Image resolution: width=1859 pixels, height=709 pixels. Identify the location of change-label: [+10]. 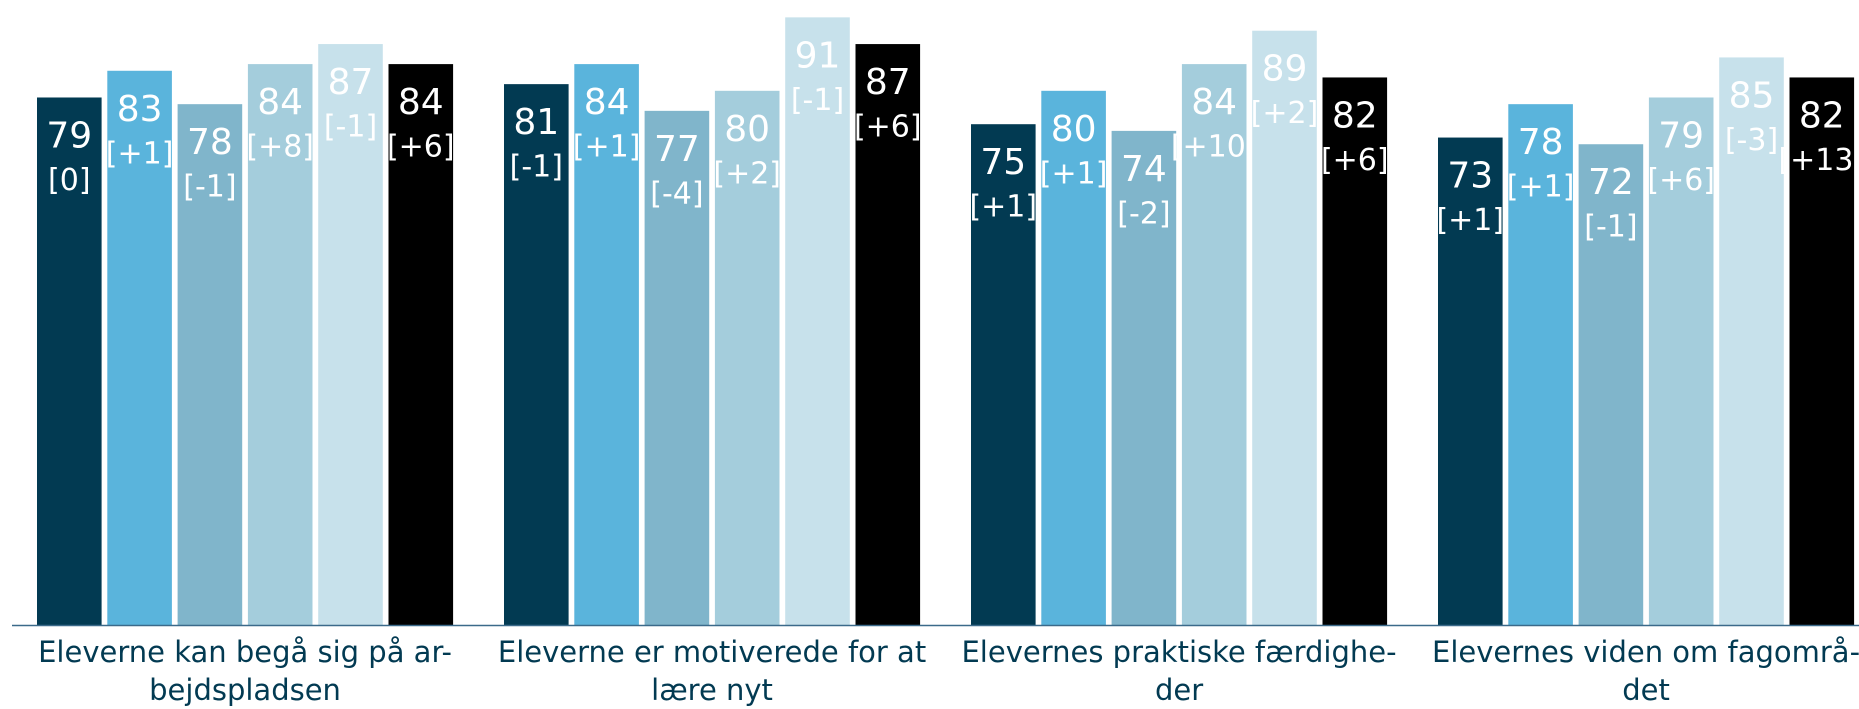
(1214, 147).